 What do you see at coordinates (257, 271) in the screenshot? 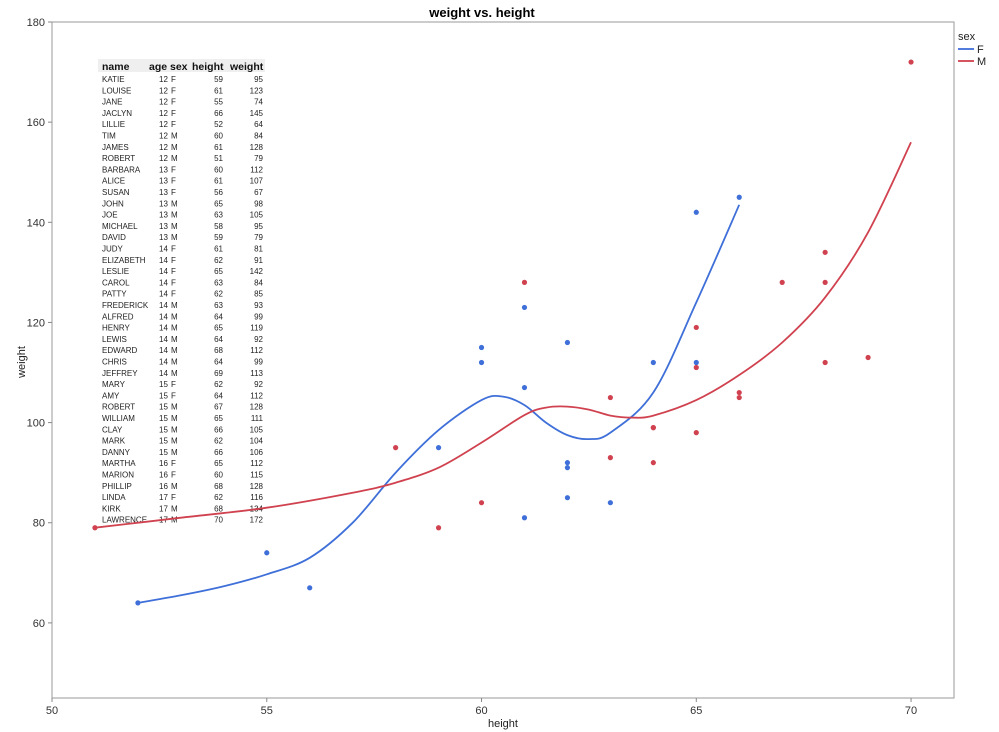
I see `table-cell: 142` at bounding box center [257, 271].